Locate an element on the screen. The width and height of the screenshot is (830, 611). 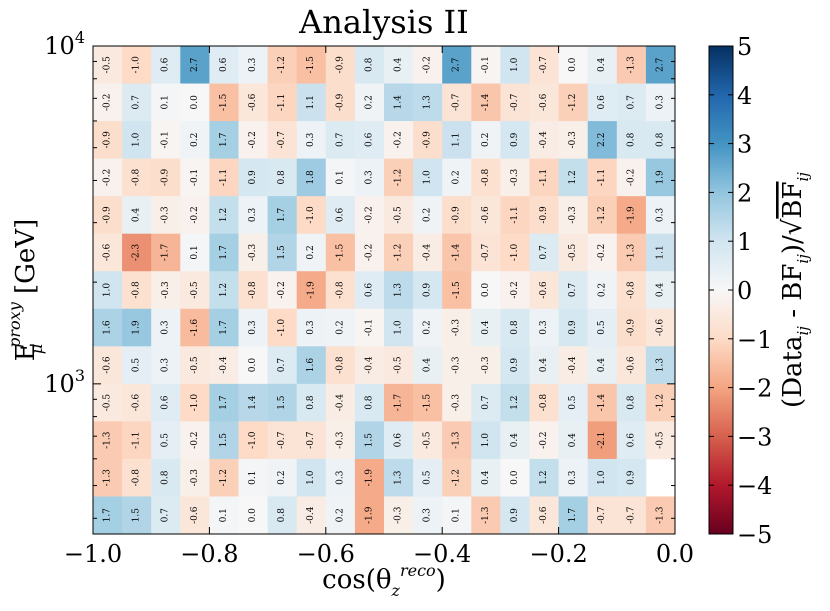
cell-value-label: -0.9 is located at coordinates (631, 328).